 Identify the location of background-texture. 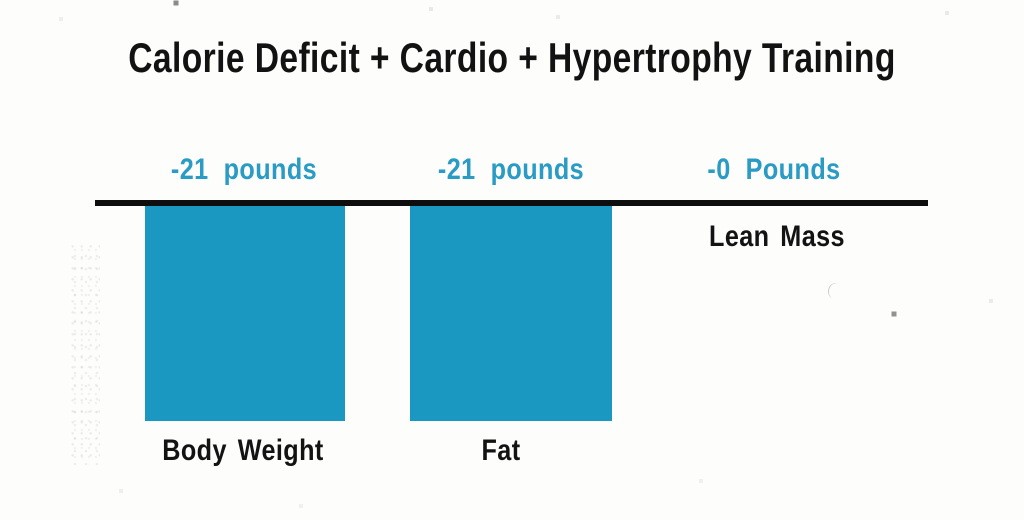
(85, 355).